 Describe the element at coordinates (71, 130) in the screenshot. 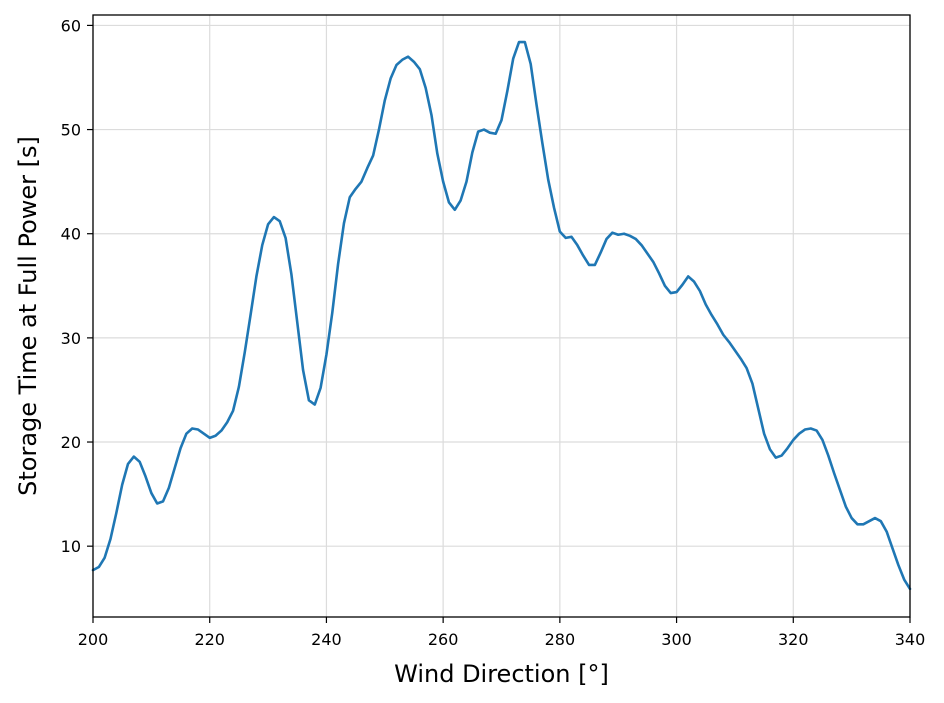

I see `y-tick-label: 50` at that location.